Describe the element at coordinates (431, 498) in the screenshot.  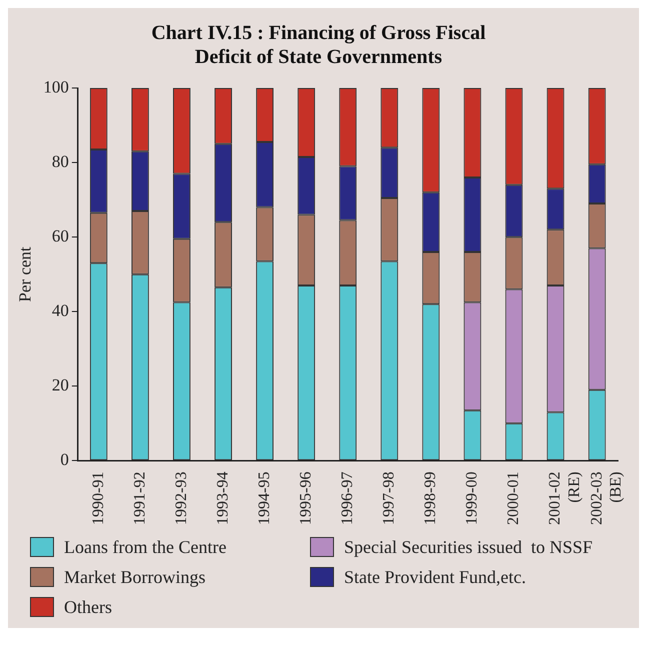
I see `x-tick-label: 1998-99` at that location.